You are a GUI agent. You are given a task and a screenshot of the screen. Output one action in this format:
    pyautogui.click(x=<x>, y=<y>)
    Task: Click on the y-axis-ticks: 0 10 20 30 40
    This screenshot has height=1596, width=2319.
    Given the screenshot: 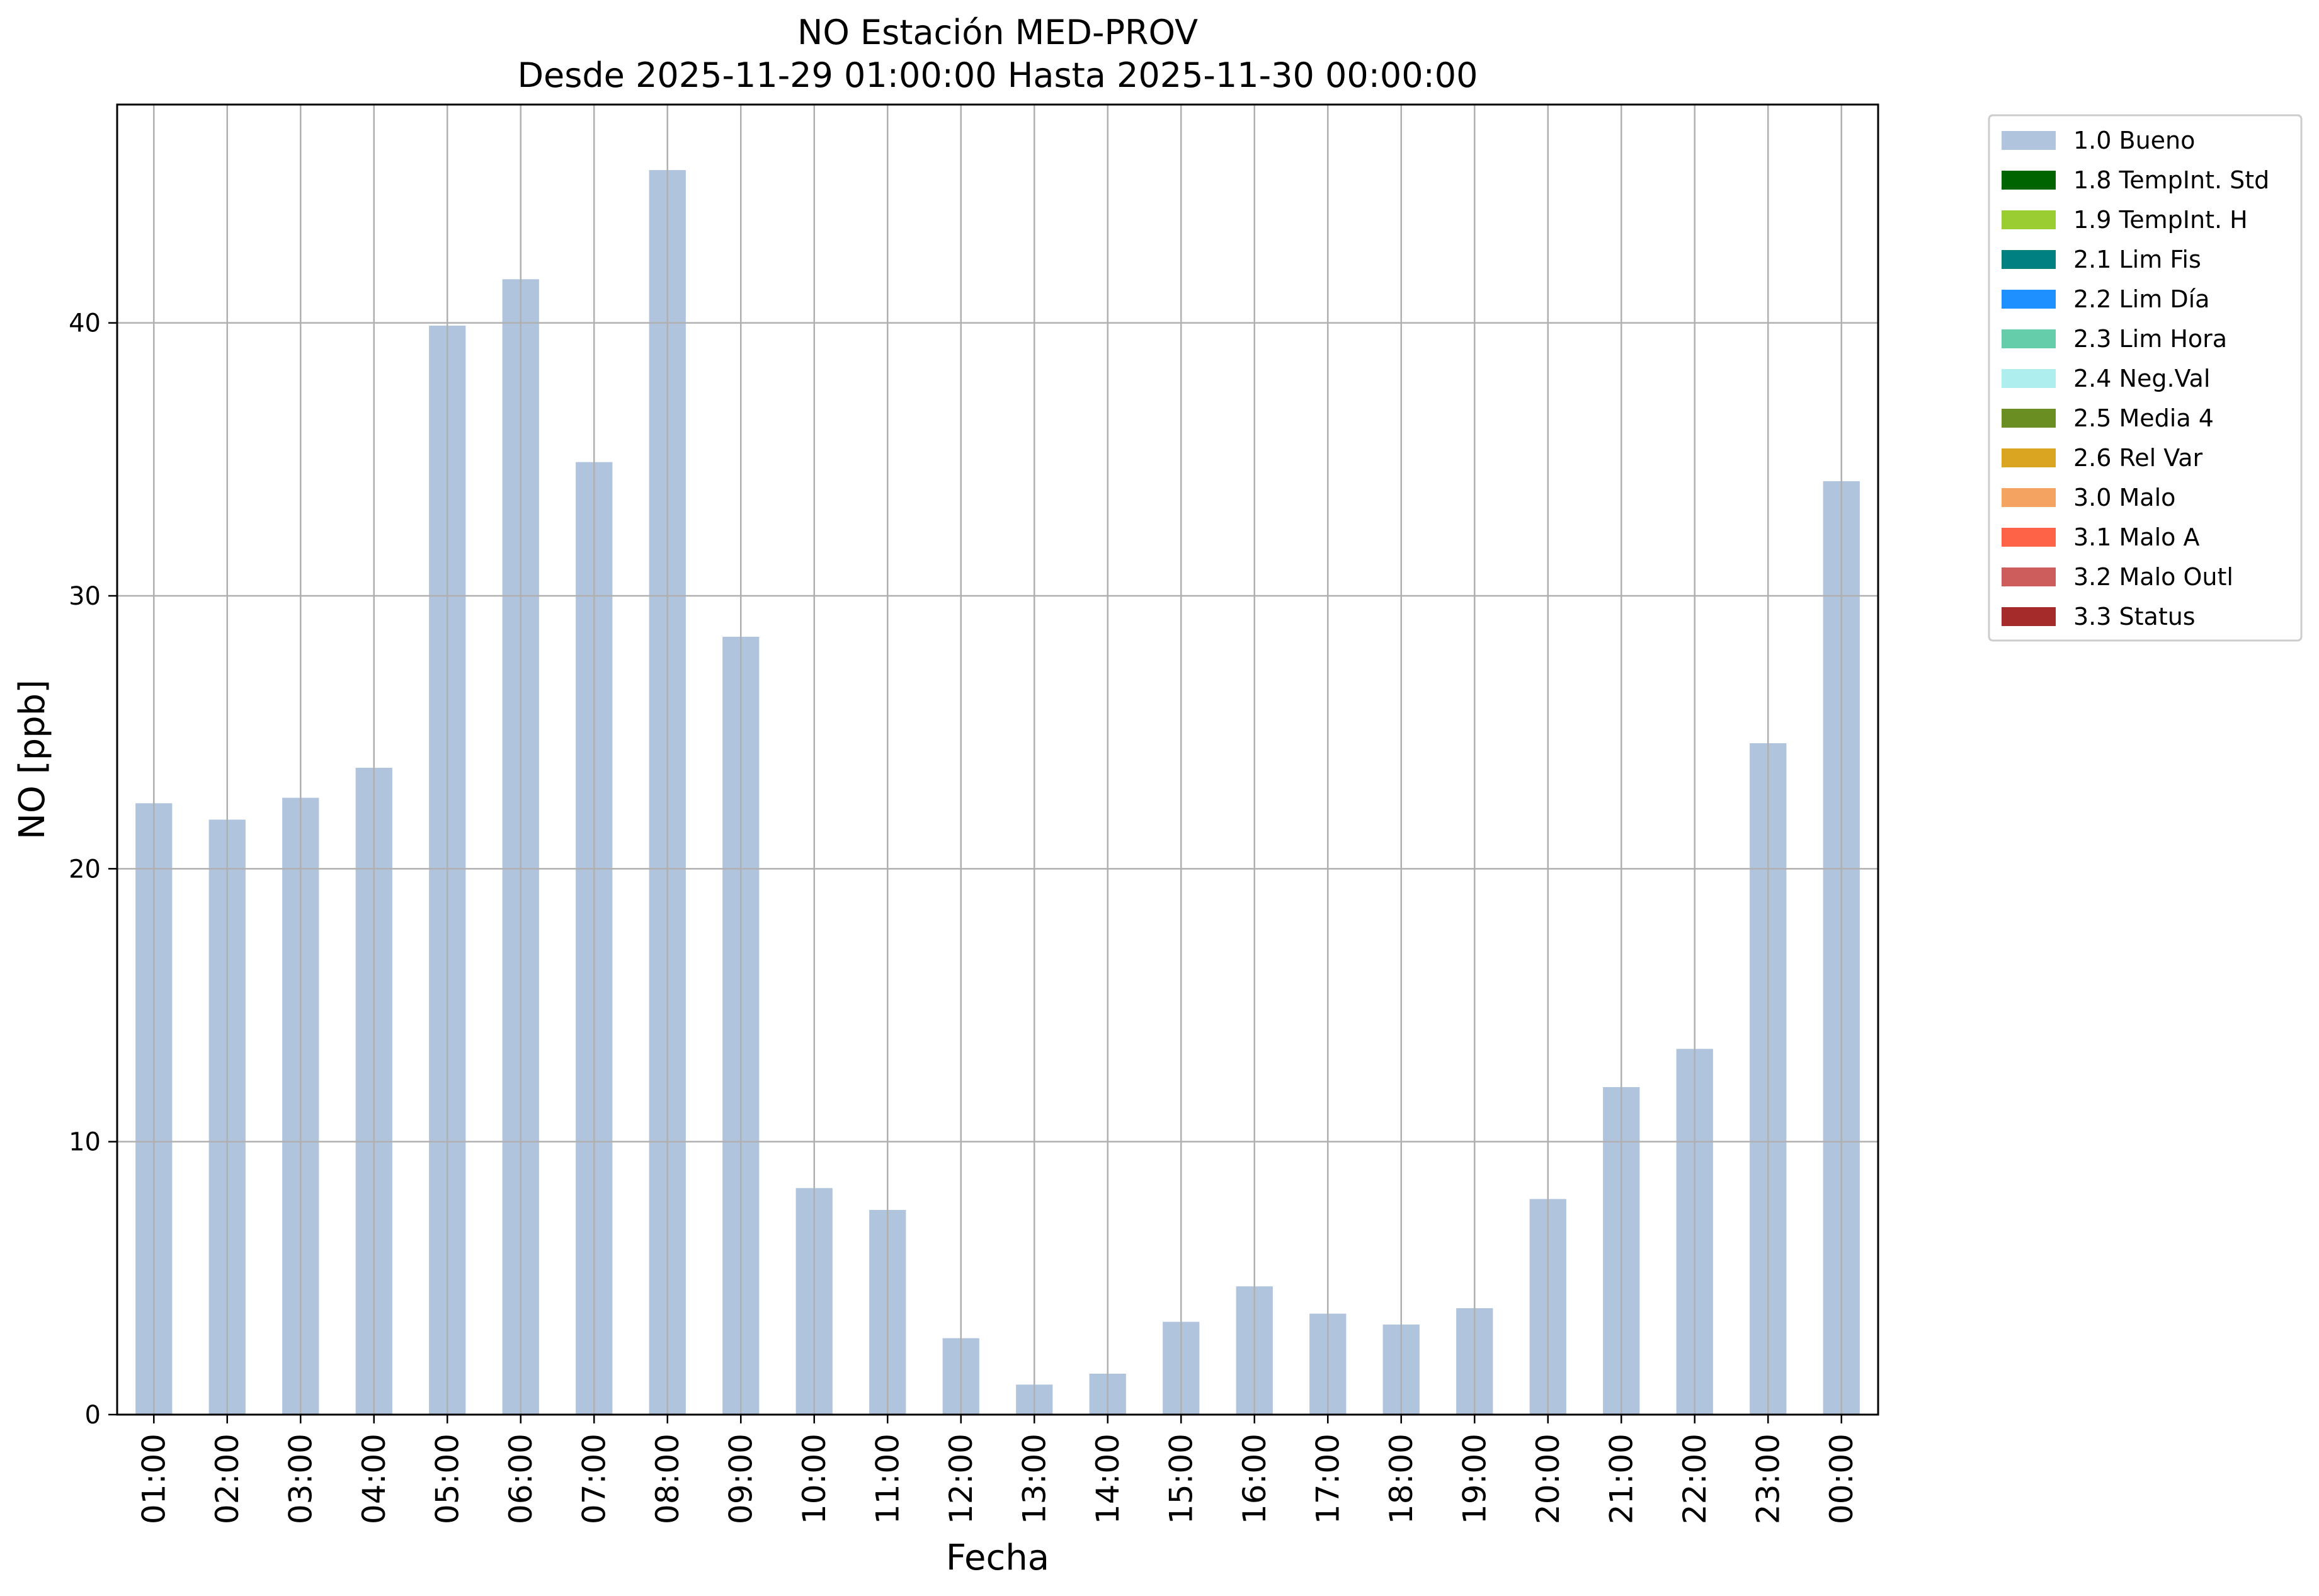 What is the action you would take?
    pyautogui.click(x=93, y=869)
    